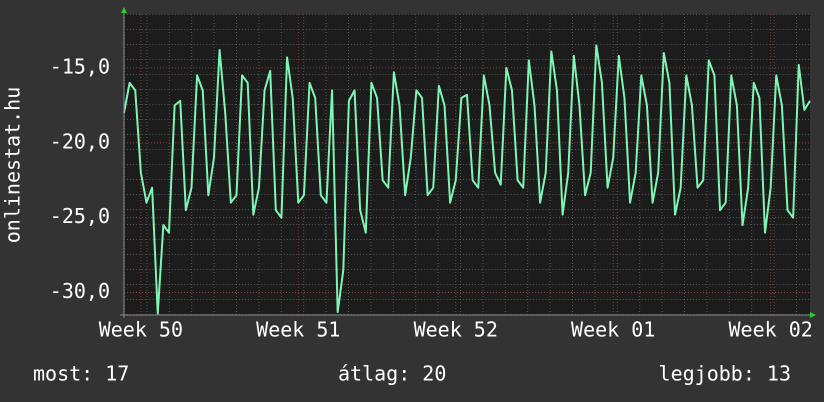  I want to click on footer-stat: legjobb: 13, so click(725, 374).